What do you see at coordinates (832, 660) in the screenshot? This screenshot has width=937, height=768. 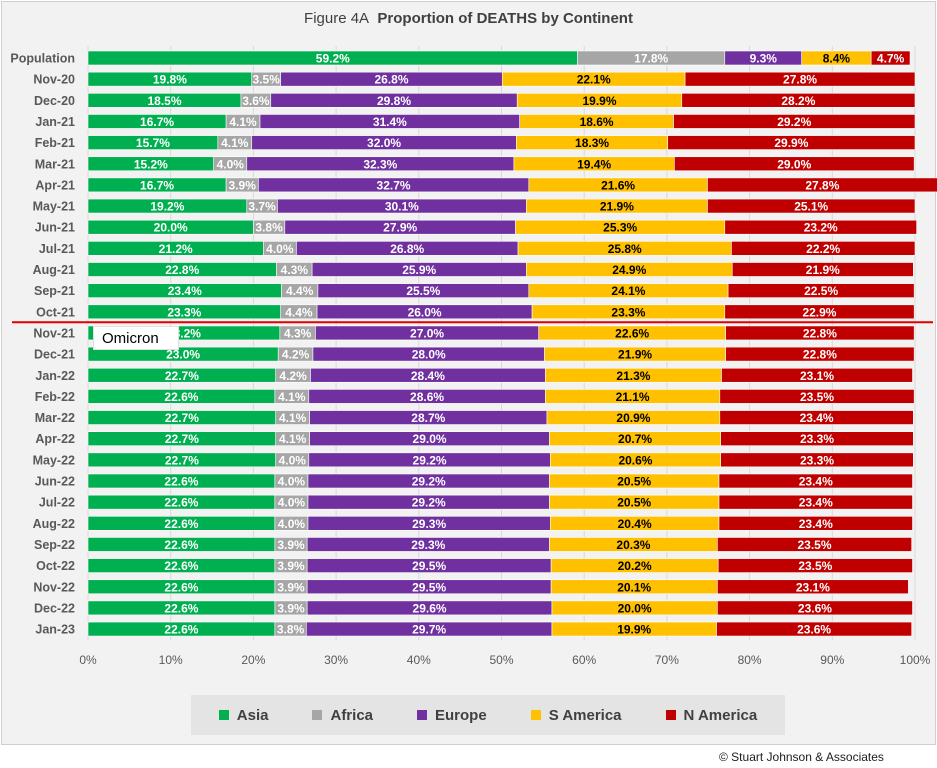 I see `x-tick-label: 90%` at bounding box center [832, 660].